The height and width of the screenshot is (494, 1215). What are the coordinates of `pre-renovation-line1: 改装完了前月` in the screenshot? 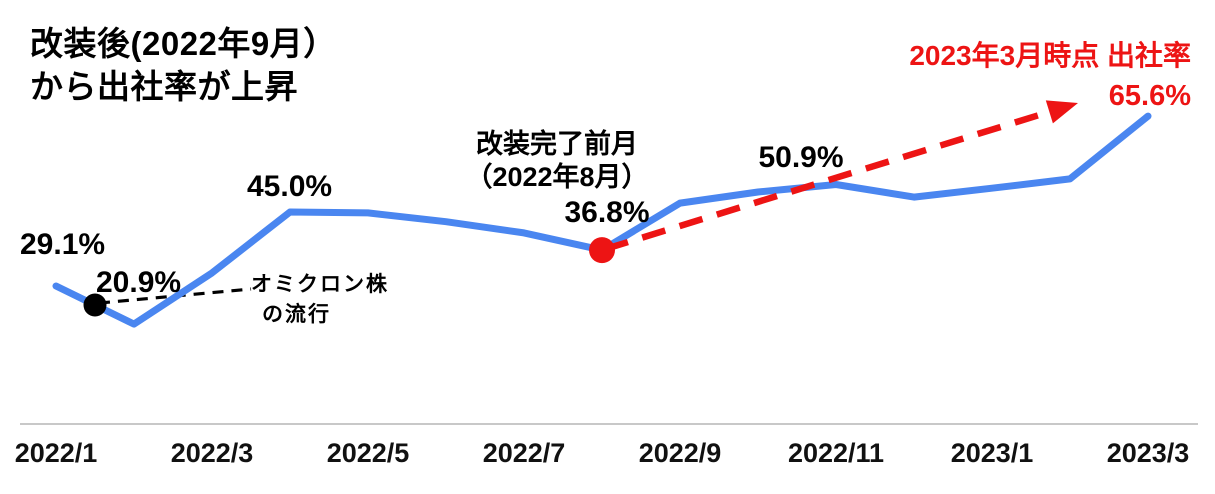 It's located at (557, 144).